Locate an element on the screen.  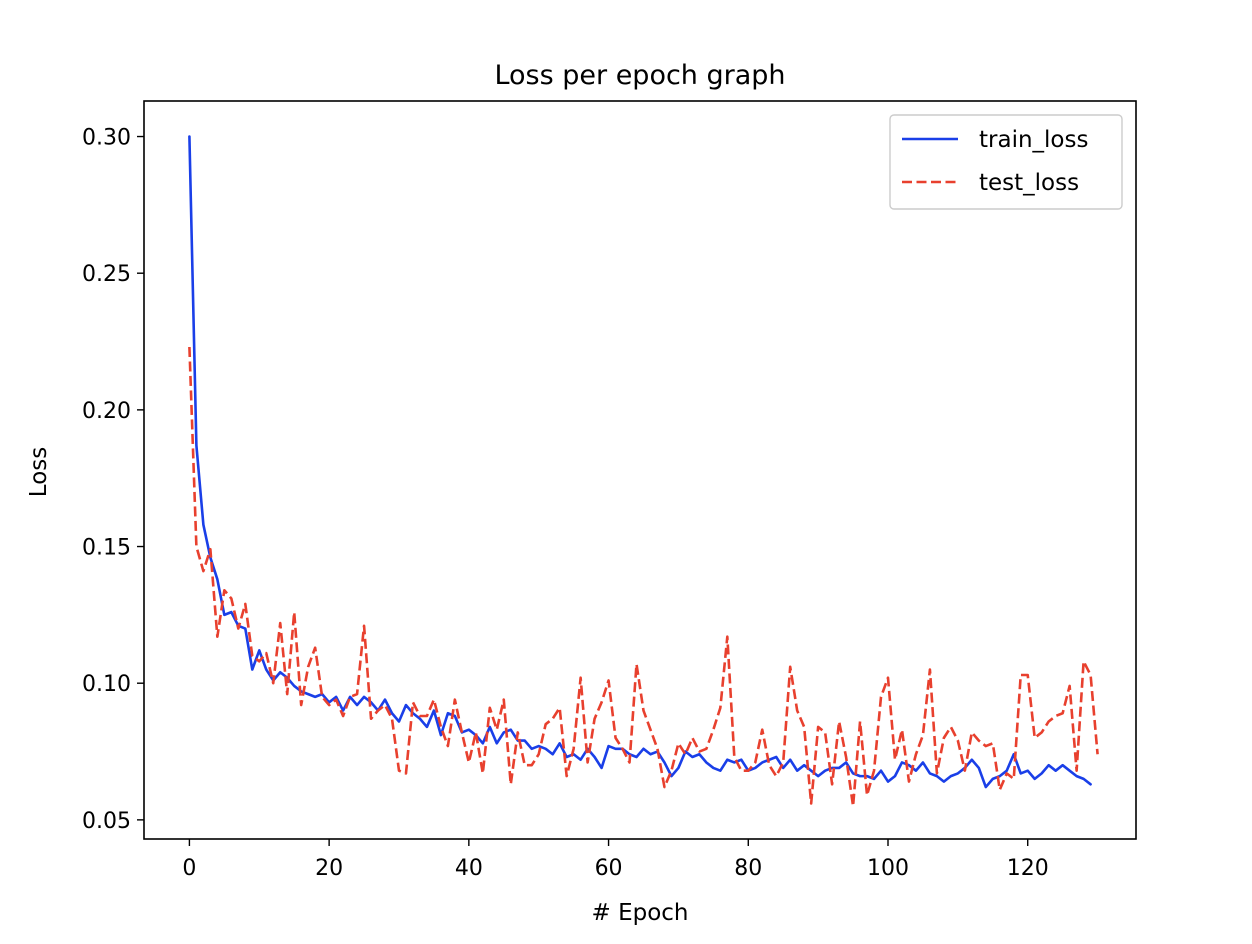
x-tick-label: 80 is located at coordinates (748, 868).